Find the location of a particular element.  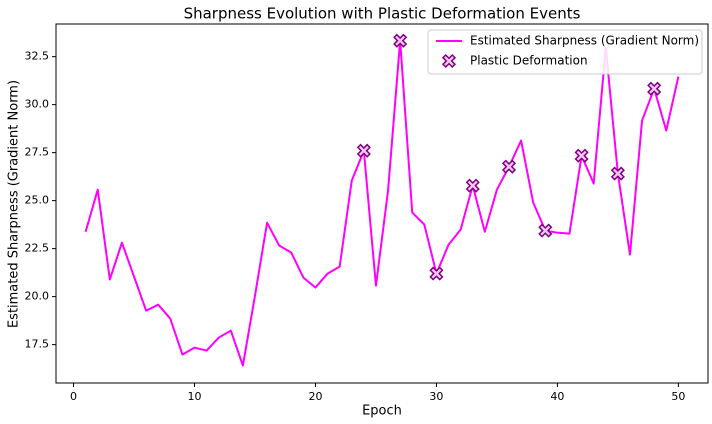

y-tick-label: 32.5 is located at coordinates (37, 56).